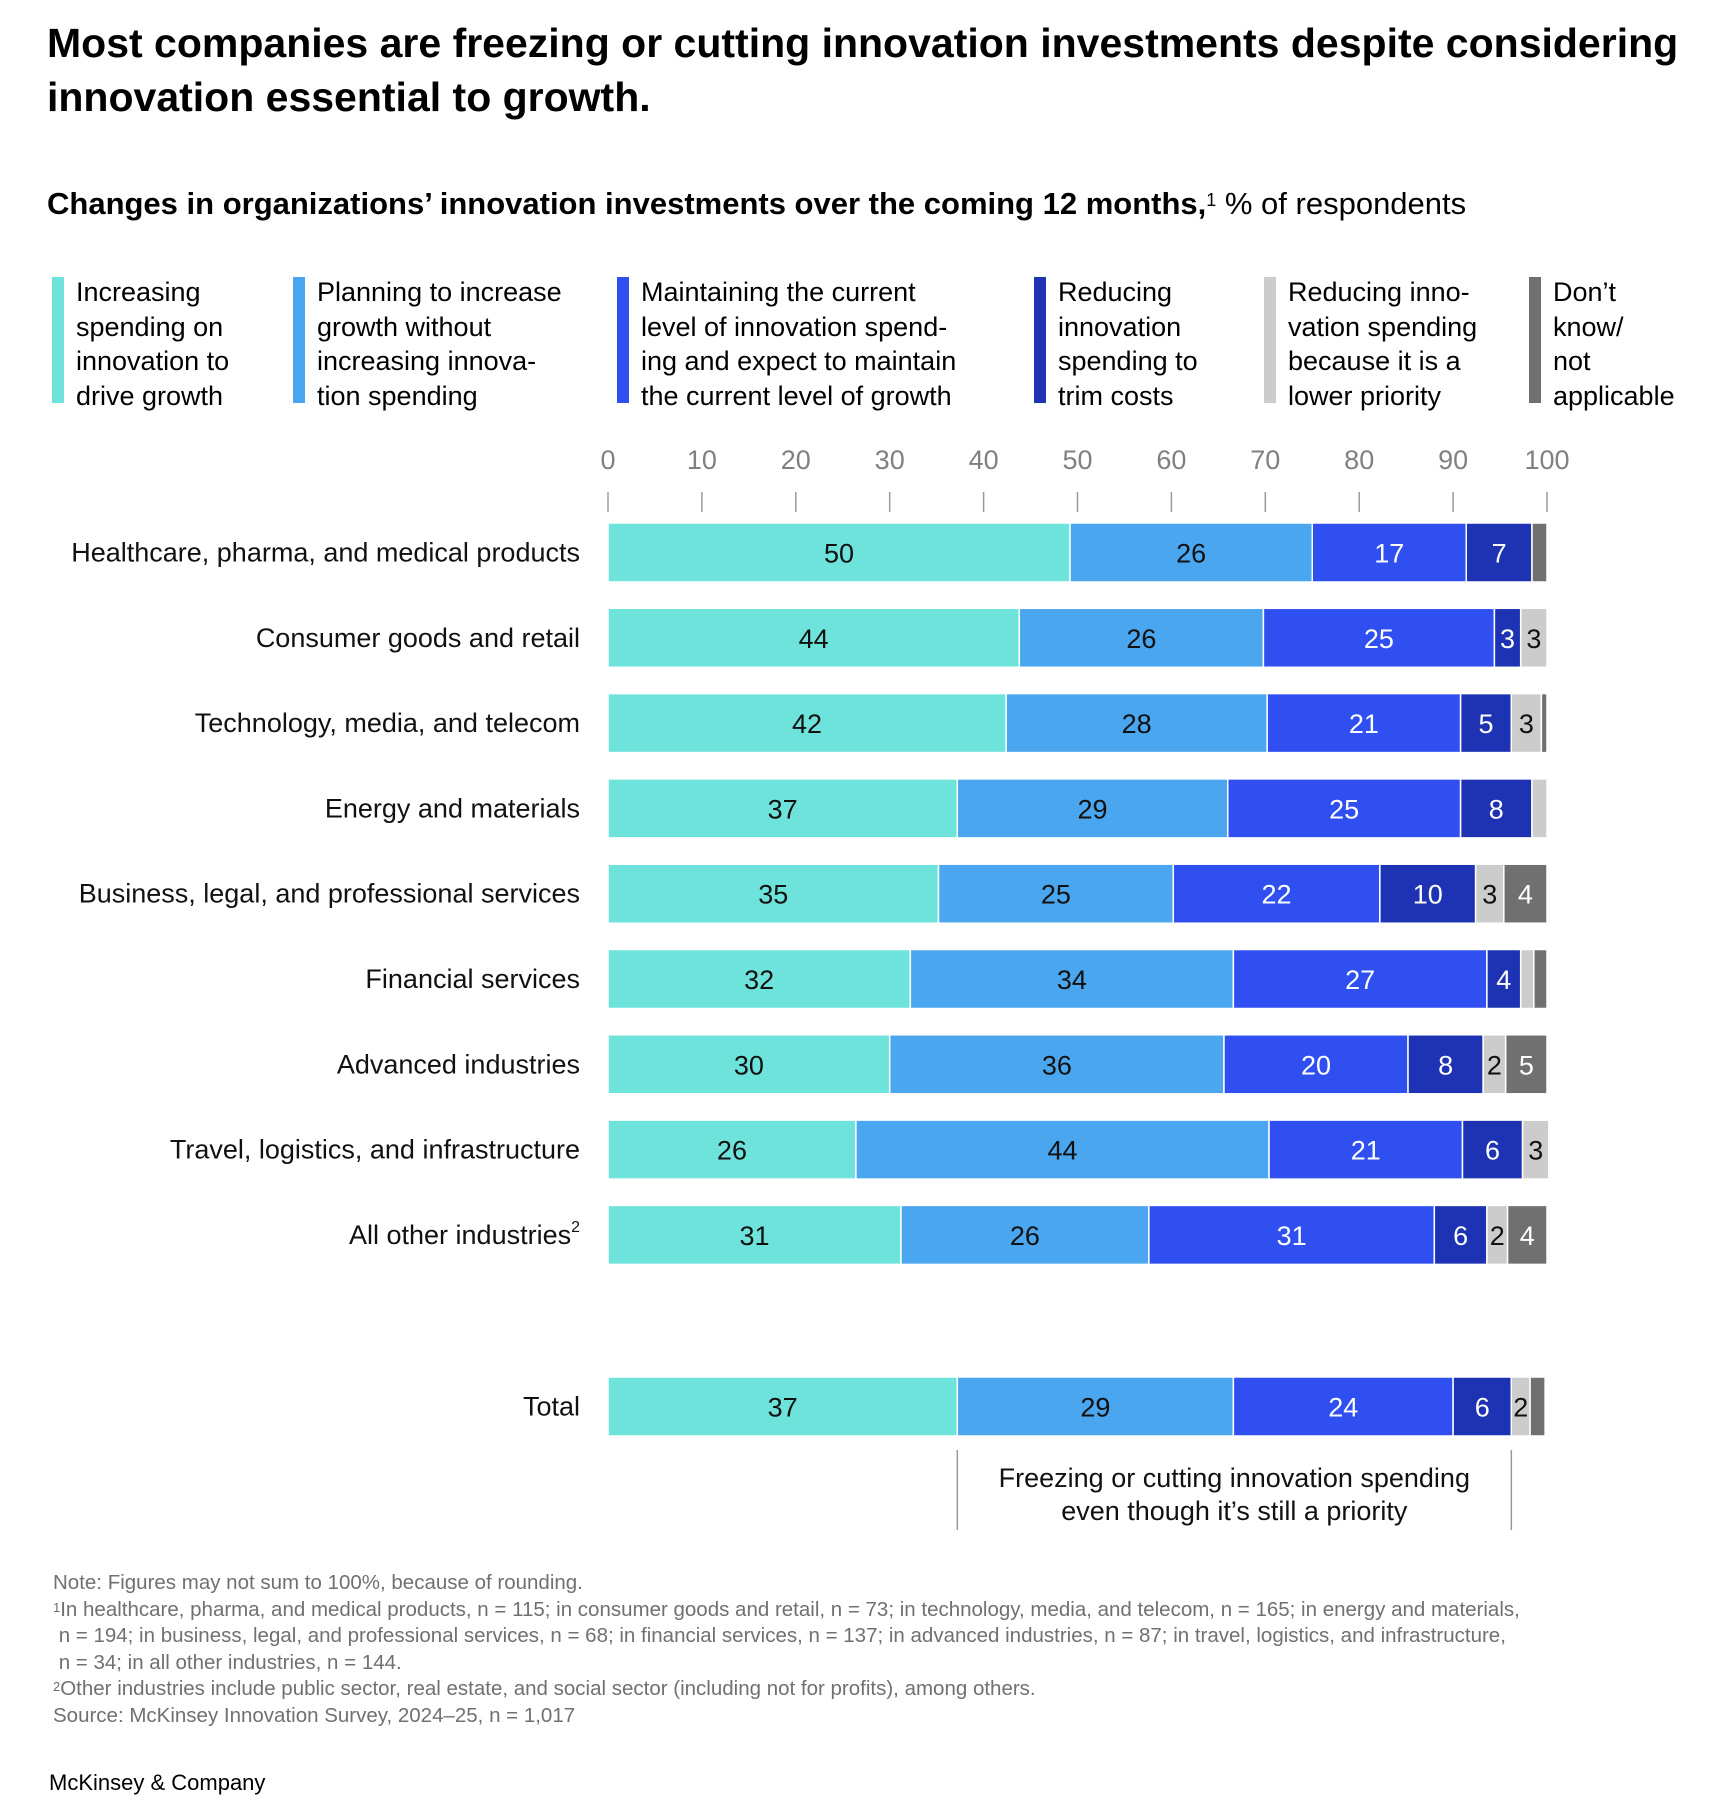  What do you see at coordinates (839, 554) in the screenshot?
I see `data-label: 50` at bounding box center [839, 554].